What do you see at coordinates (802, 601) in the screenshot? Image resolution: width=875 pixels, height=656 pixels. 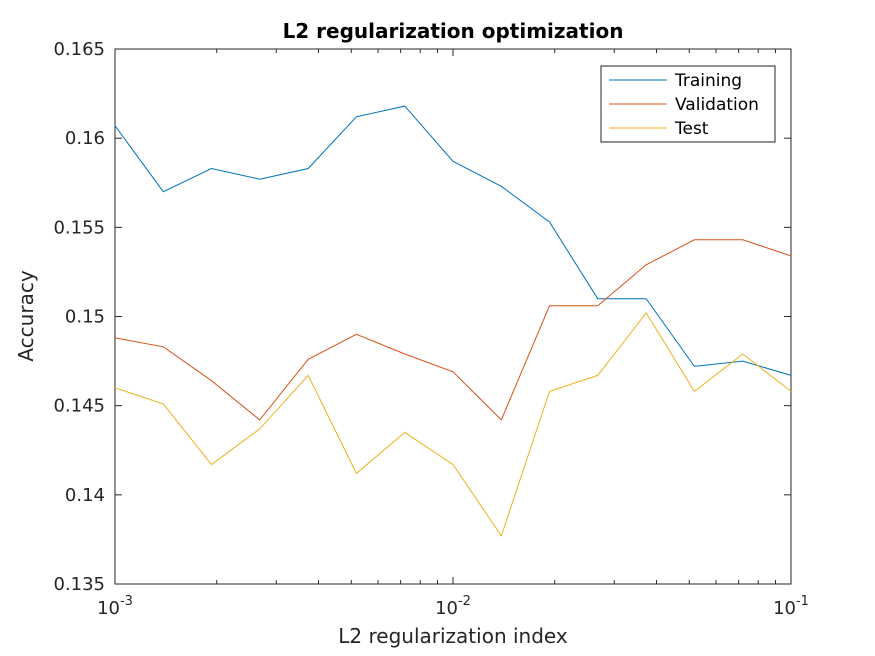 I see `x-tick-exponent: -1` at bounding box center [802, 601].